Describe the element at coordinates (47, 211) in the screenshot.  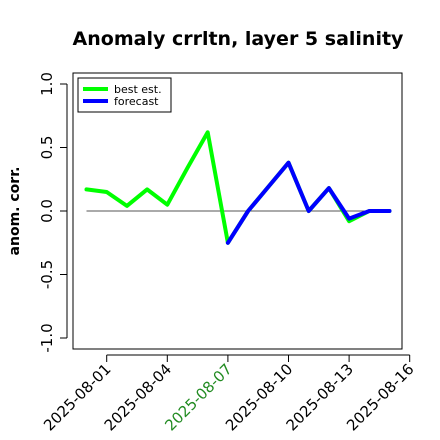
I see `y-tick-label: 0.0` at that location.